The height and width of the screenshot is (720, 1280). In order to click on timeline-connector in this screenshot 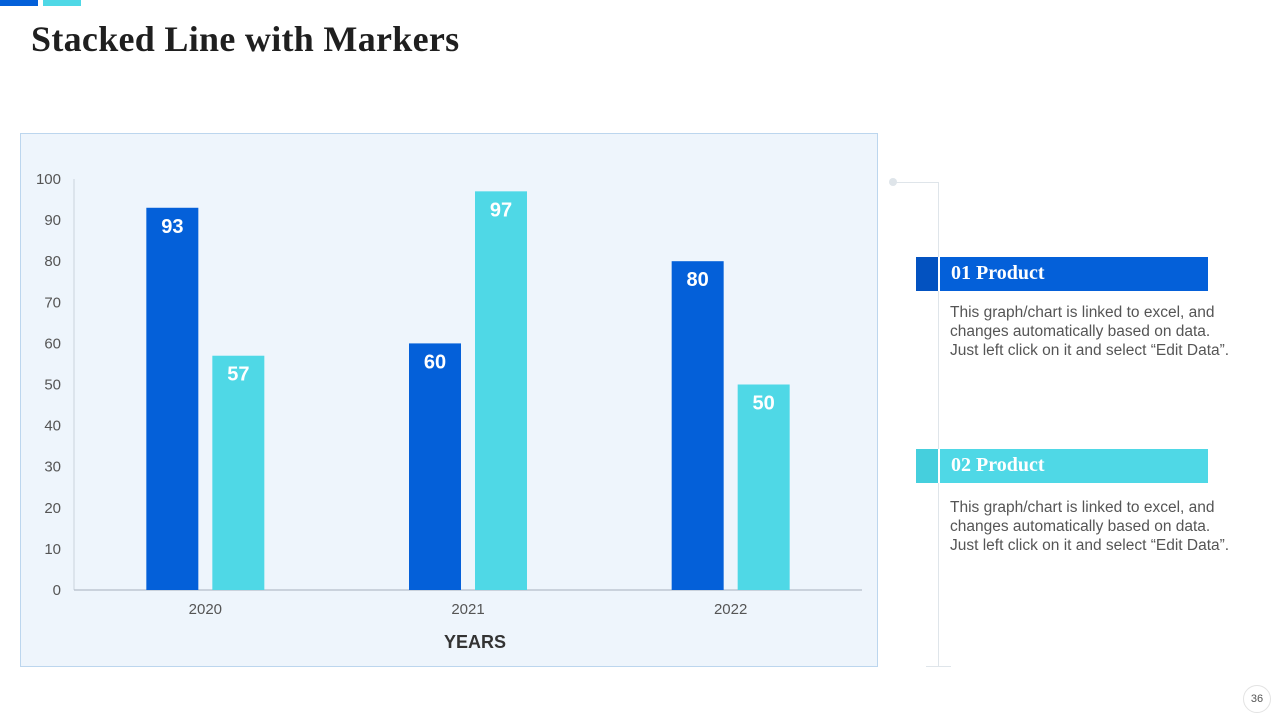, I will do `click(916, 182)`.